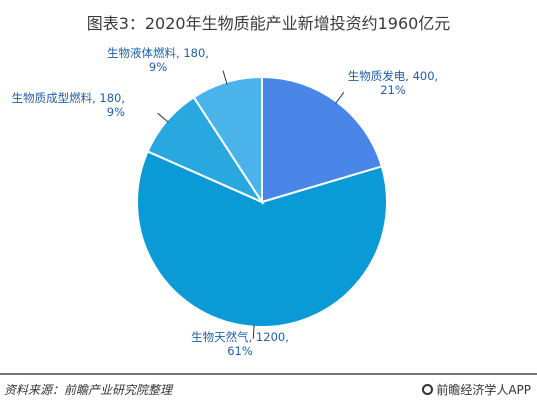 Image resolution: width=537 pixels, height=407 pixels. What do you see at coordinates (268, 23) in the screenshot?
I see `chart-title: 图表3：2020年生物质能产业新增投资约1960亿元` at bounding box center [268, 23].